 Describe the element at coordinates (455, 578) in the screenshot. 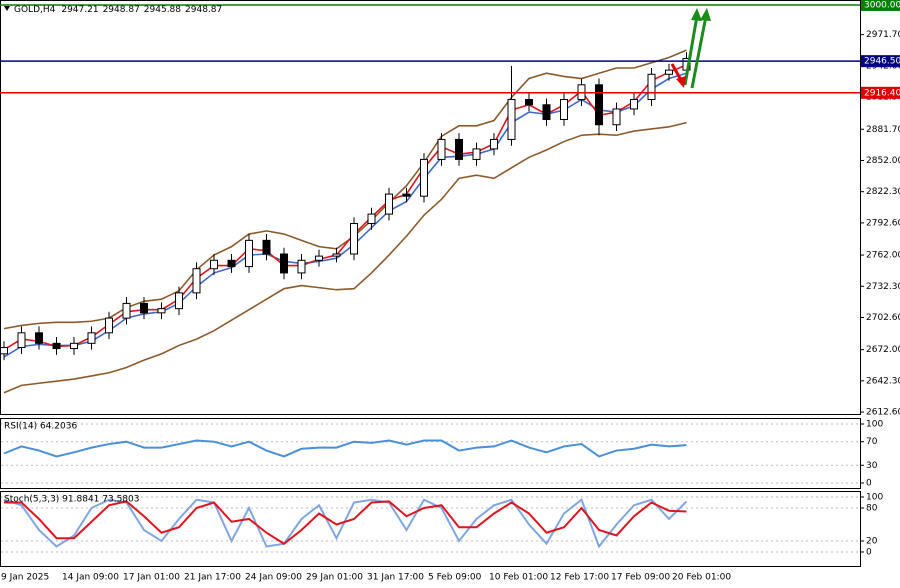

I see `x-tick-label: 5 Feb 09:00` at that location.